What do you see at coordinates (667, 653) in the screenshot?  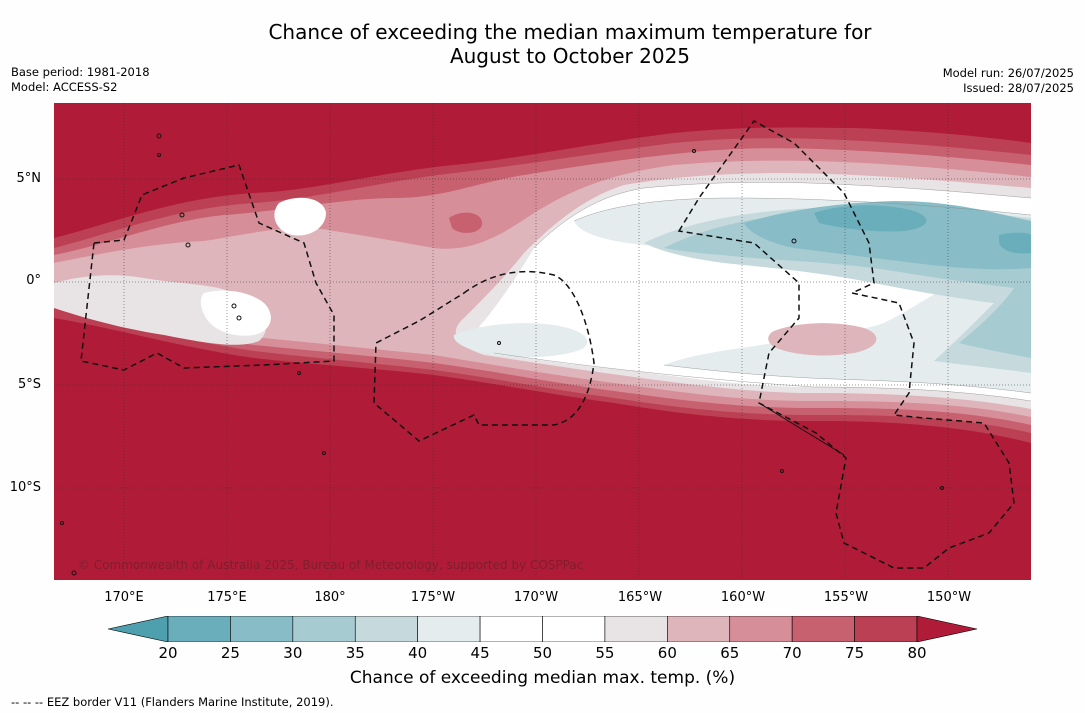 I see `colorbar-tick-label: 60` at bounding box center [667, 653].